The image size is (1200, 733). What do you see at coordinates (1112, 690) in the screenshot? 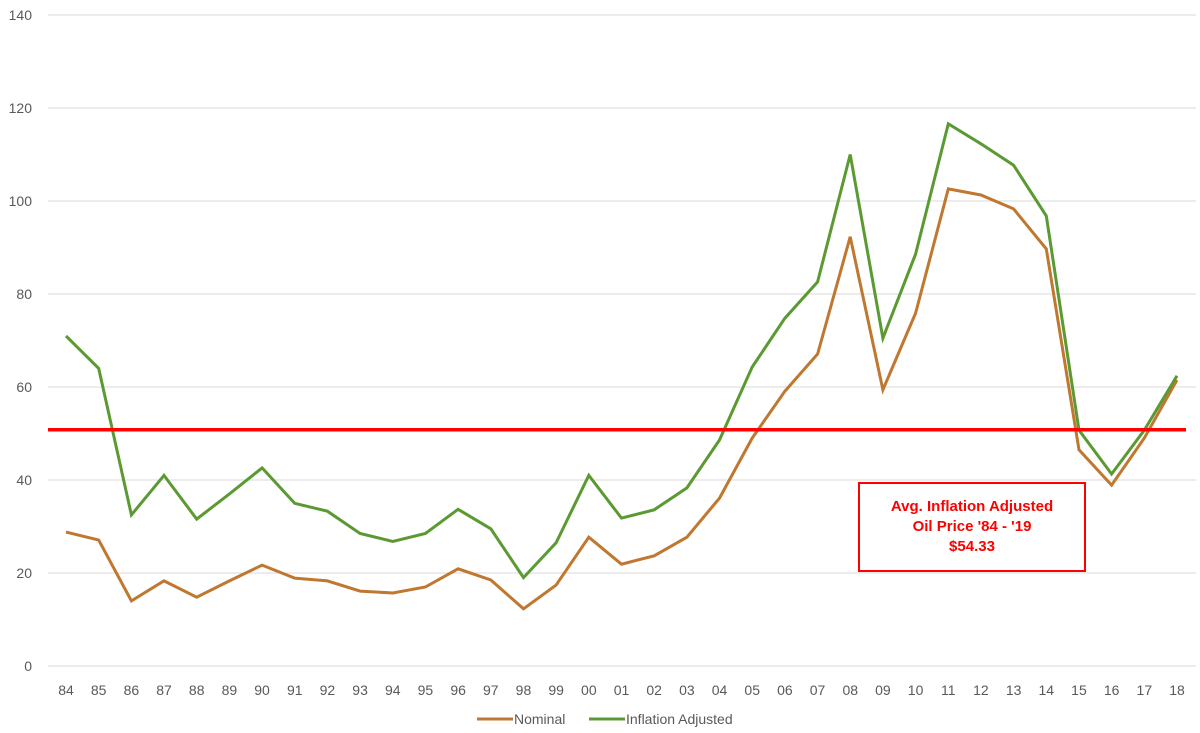
I see `x-tick-label: 16` at bounding box center [1112, 690].